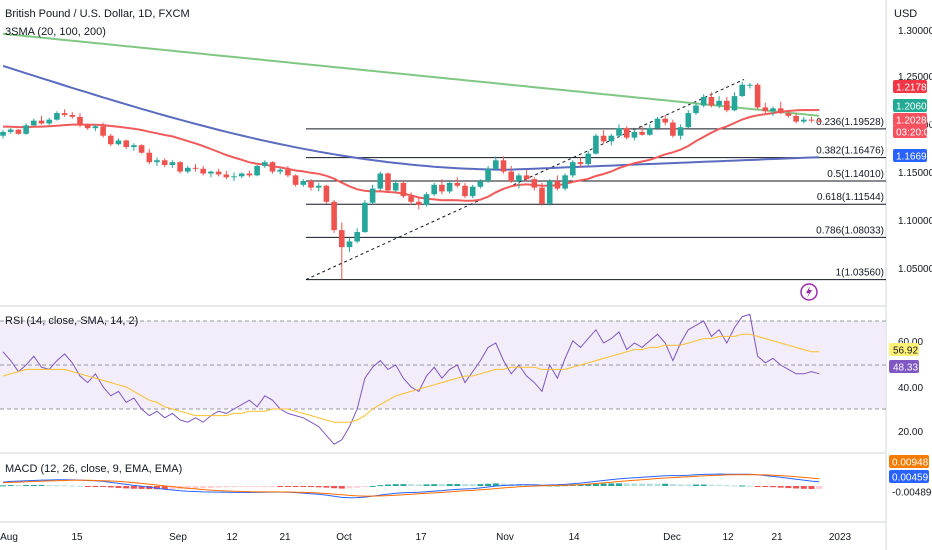 The height and width of the screenshot is (550, 932). What do you see at coordinates (905, 351) in the screenshot?
I see `rsi-value-label: 56.92` at bounding box center [905, 351].